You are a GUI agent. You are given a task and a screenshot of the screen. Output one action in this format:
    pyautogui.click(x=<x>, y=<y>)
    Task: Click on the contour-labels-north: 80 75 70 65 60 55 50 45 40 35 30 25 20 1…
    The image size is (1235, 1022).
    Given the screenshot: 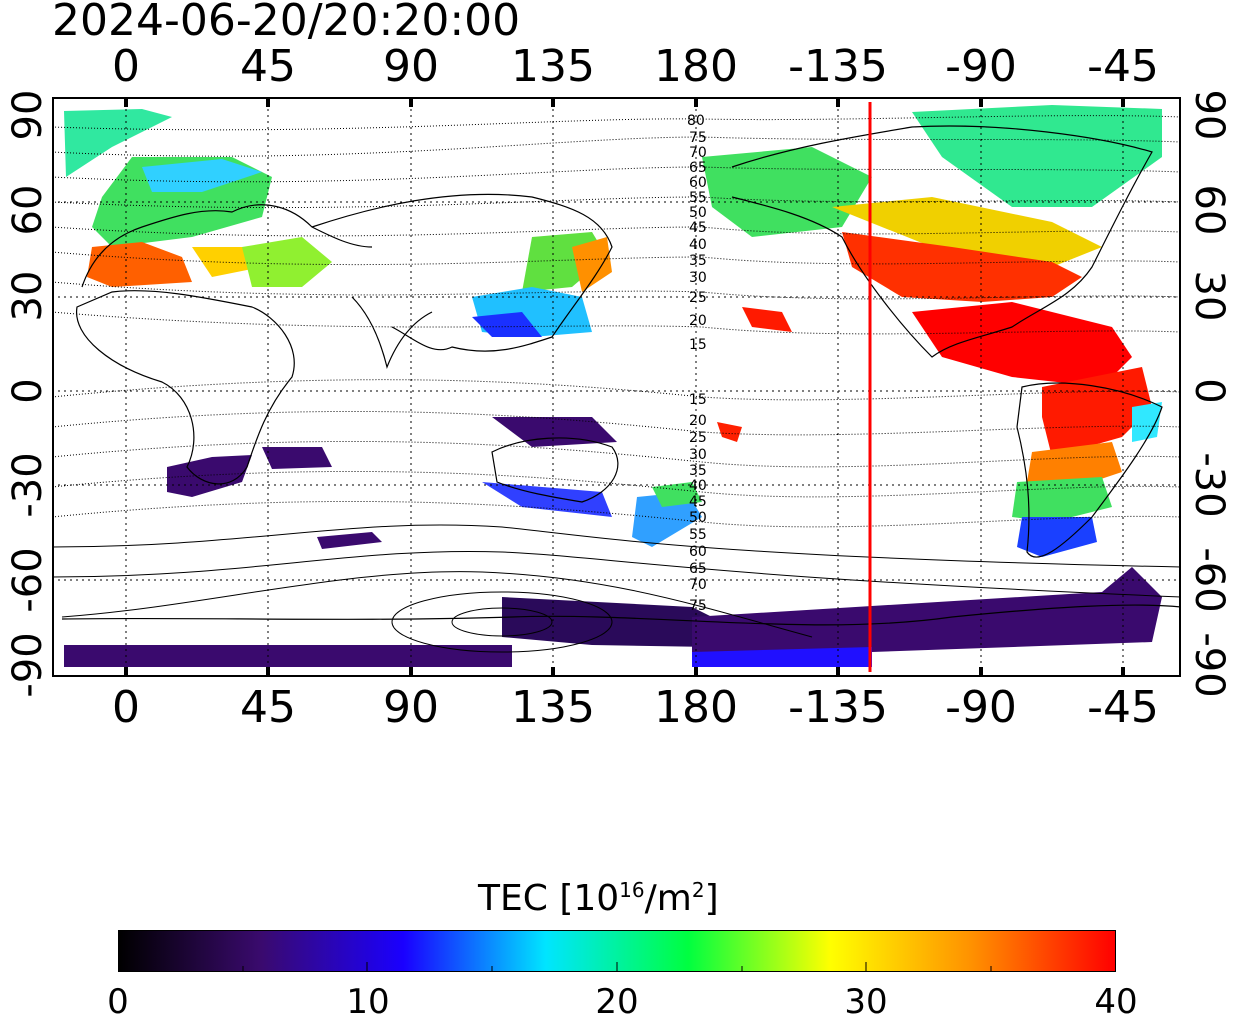 What is the action you would take?
    pyautogui.click(x=697, y=233)
    